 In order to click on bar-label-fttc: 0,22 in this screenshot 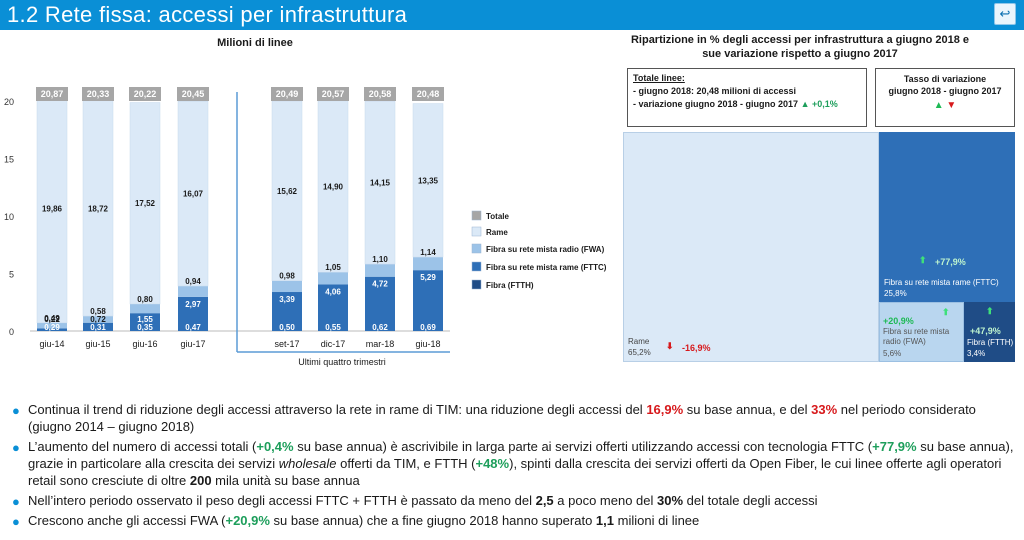, I will do `click(52, 319)`.